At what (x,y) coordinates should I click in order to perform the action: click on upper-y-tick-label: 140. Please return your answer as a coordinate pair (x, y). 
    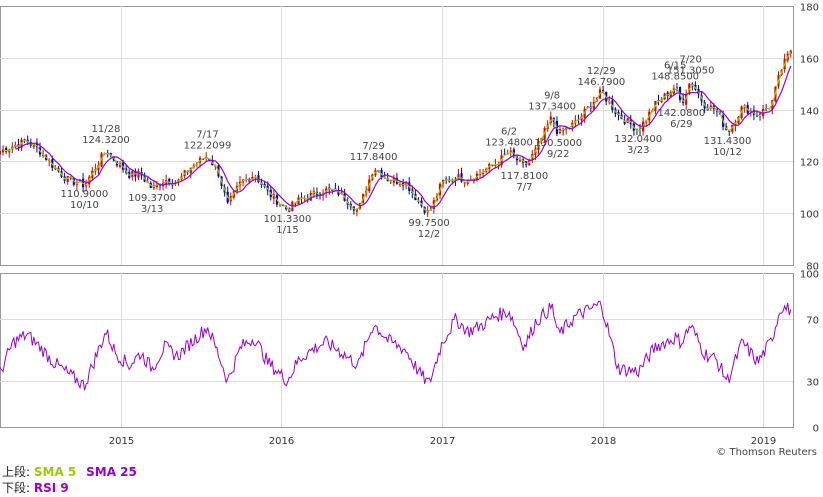
    Looking at the image, I should click on (809, 112).